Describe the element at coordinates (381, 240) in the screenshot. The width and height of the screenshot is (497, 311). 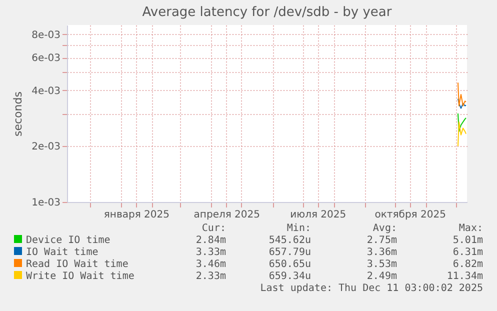
I see `text: 2.75m` at that location.